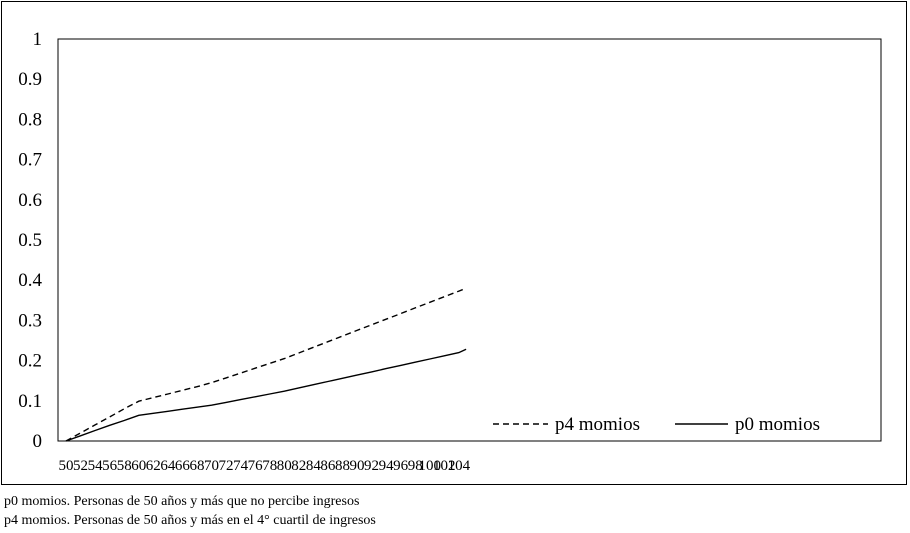  Describe the element at coordinates (124, 466) in the screenshot. I see `x-tick-label: 58` at that location.